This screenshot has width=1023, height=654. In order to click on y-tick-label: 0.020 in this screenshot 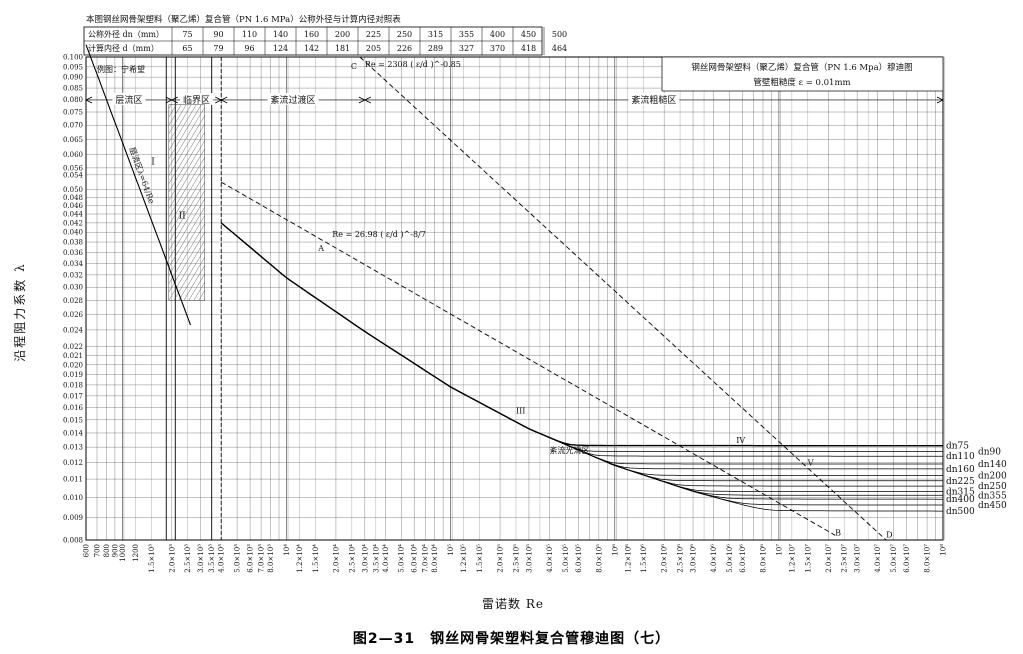, I will do `click(73, 365)`.